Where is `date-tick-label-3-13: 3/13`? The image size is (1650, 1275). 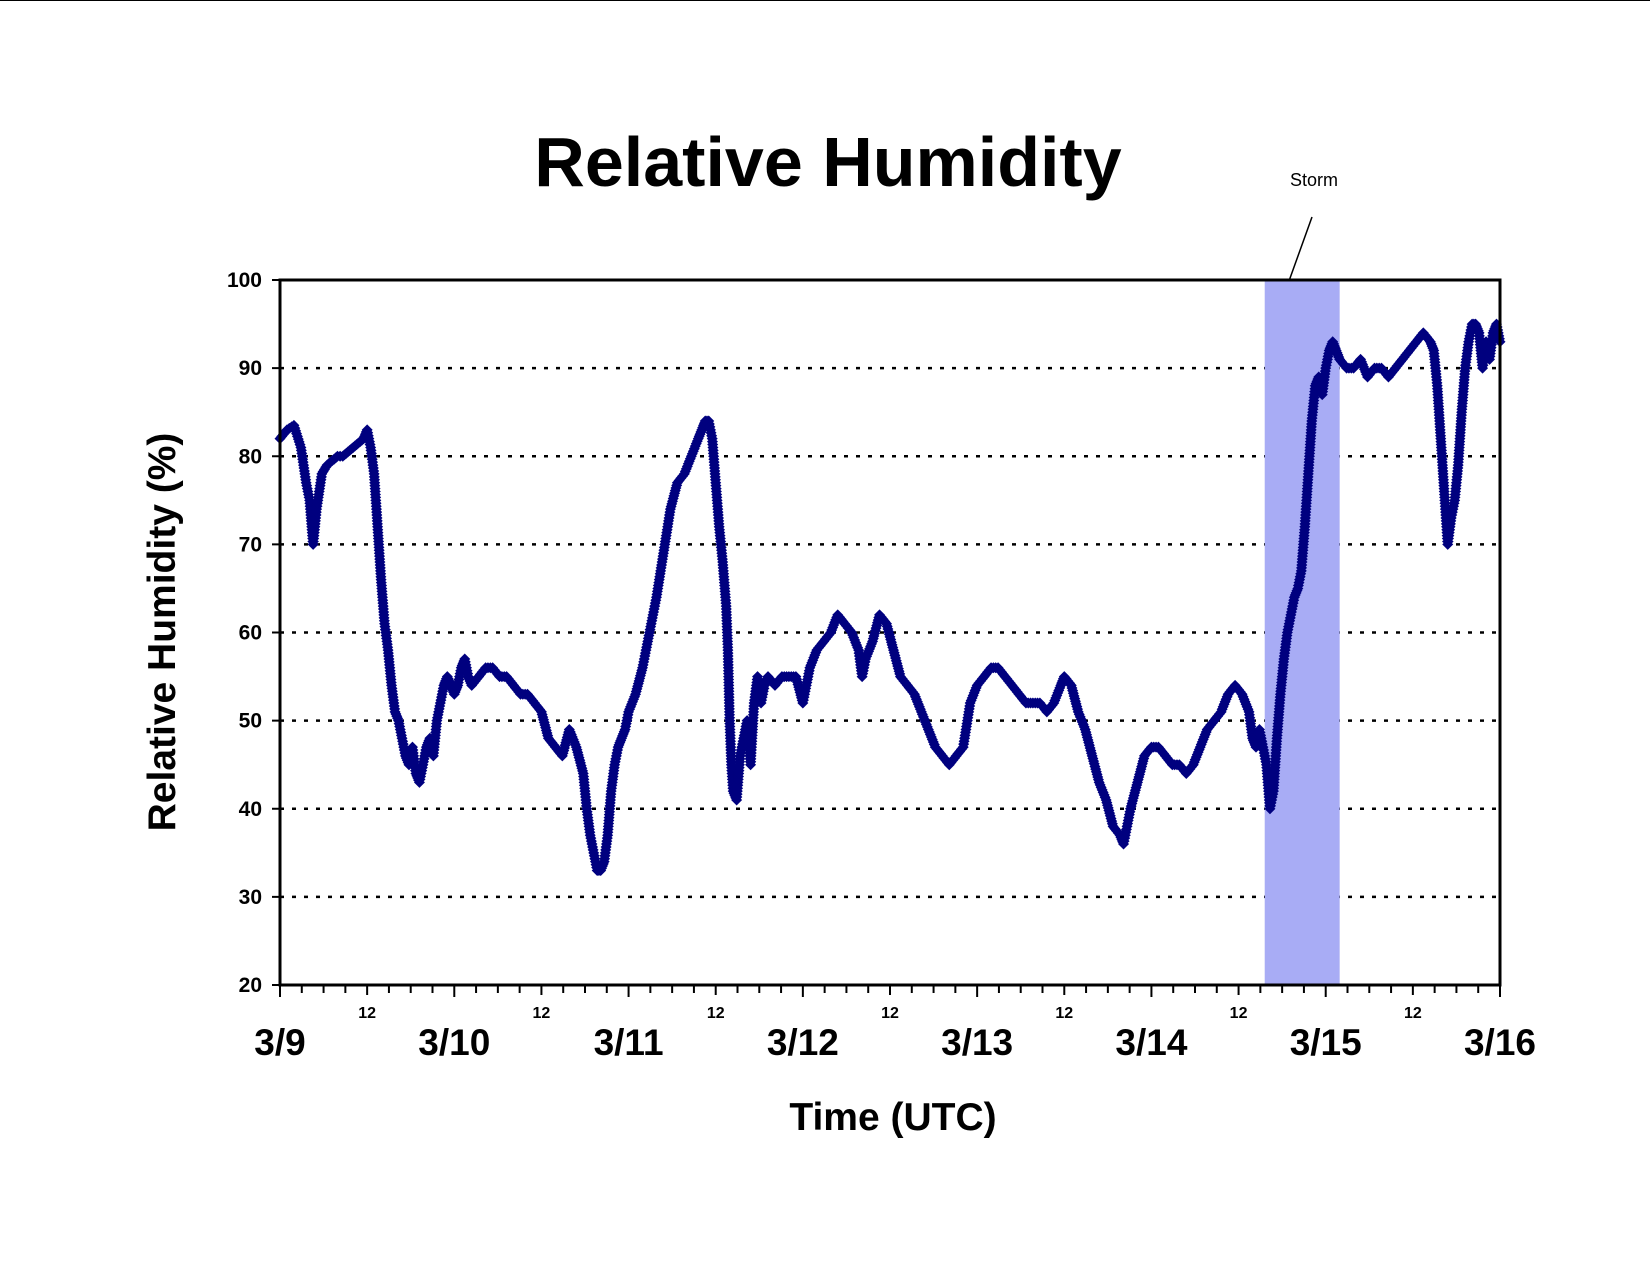 date-tick-label-3-13: 3/13 is located at coordinates (977, 1042).